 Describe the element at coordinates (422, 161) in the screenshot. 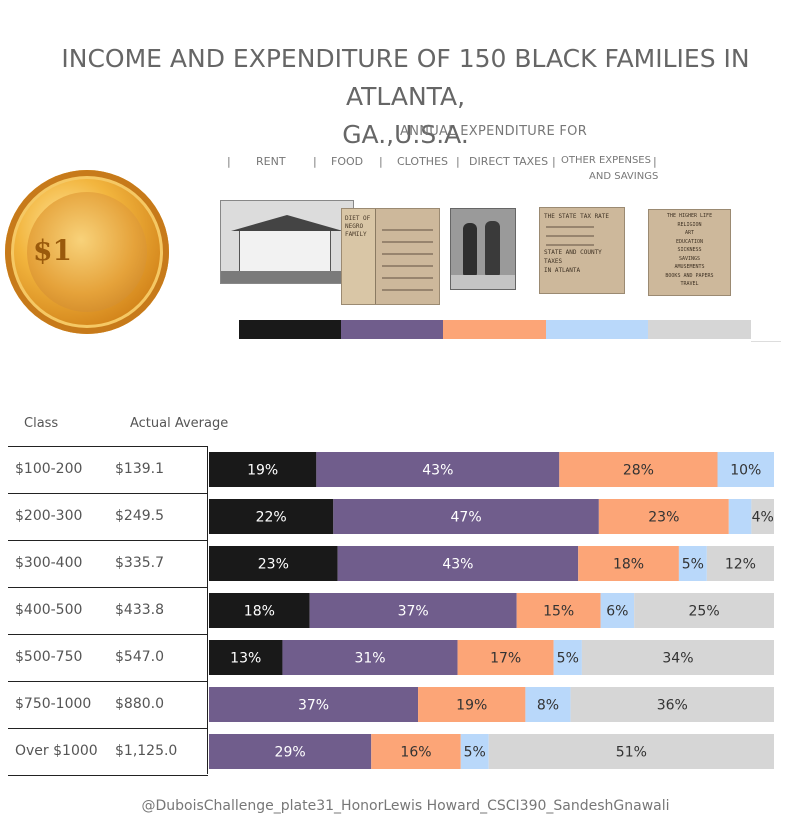

I see `legend-label-clothes: CLOTHES` at that location.